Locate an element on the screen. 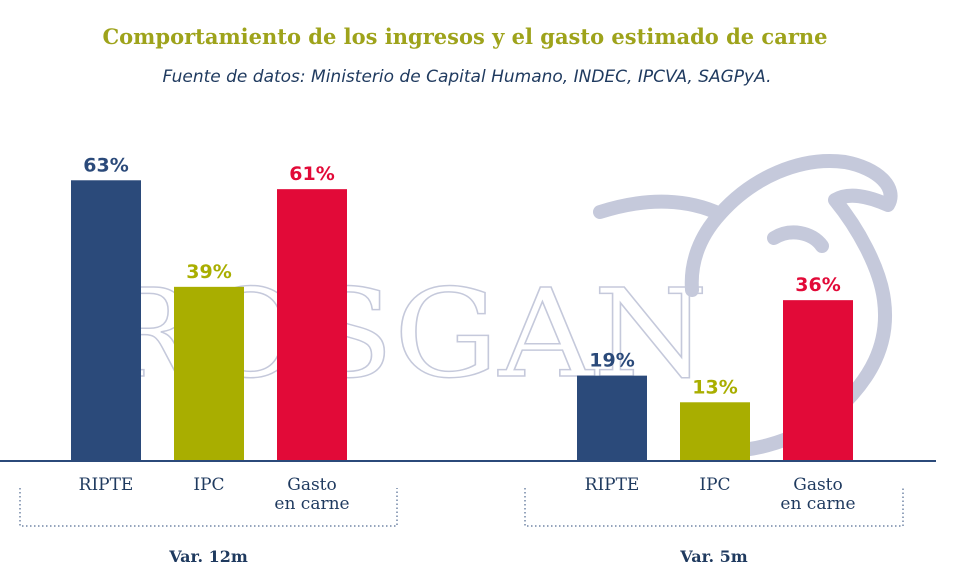 The width and height of the screenshot is (979, 586). bar-gasto-5m is located at coordinates (818, 380).